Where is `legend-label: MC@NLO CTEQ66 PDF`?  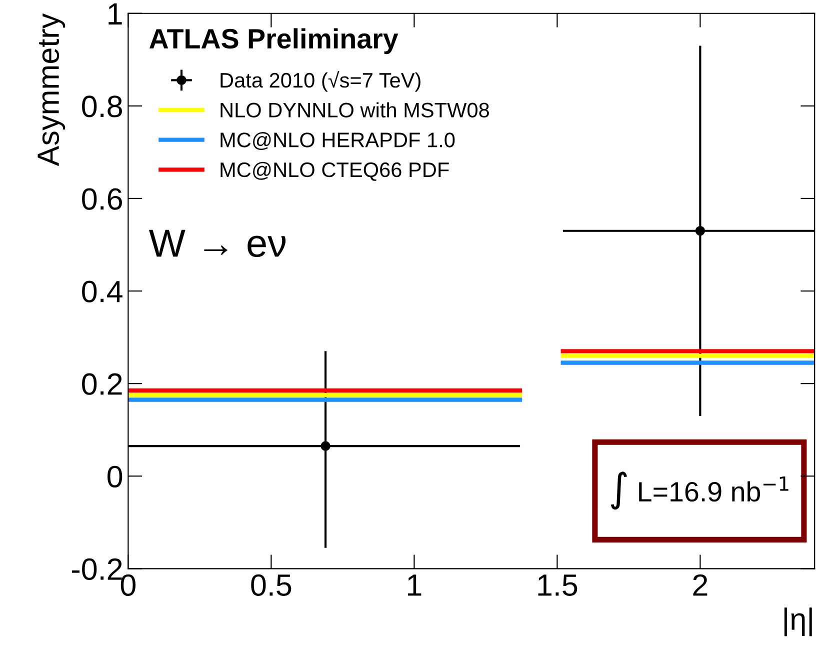
legend-label: MC@NLO CTEQ66 PDF is located at coordinates (334, 171).